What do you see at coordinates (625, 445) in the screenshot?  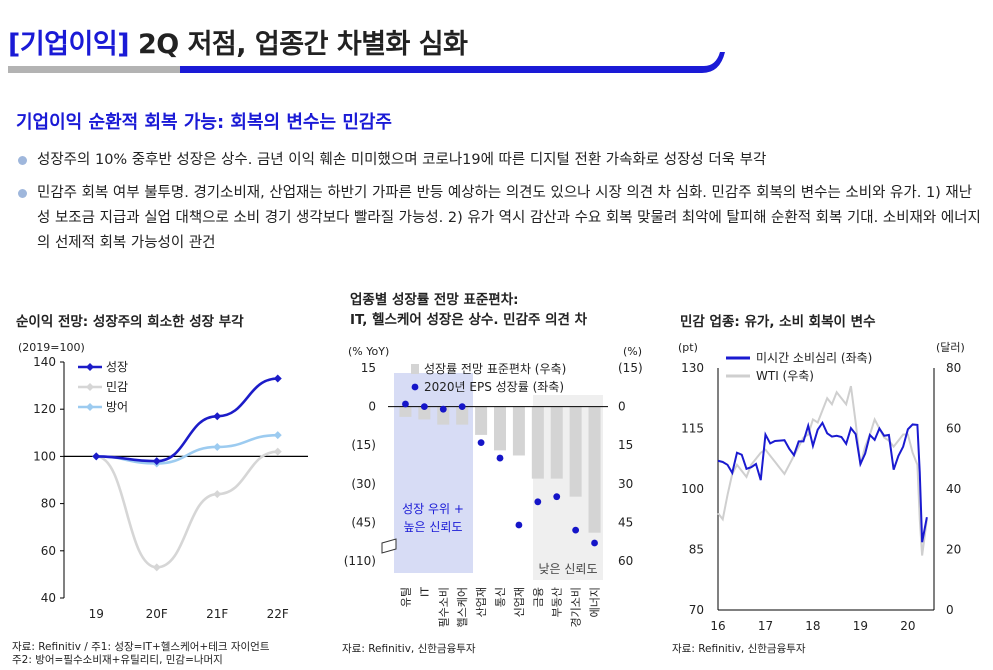 I see `chart2-right-tick: 15` at bounding box center [625, 445].